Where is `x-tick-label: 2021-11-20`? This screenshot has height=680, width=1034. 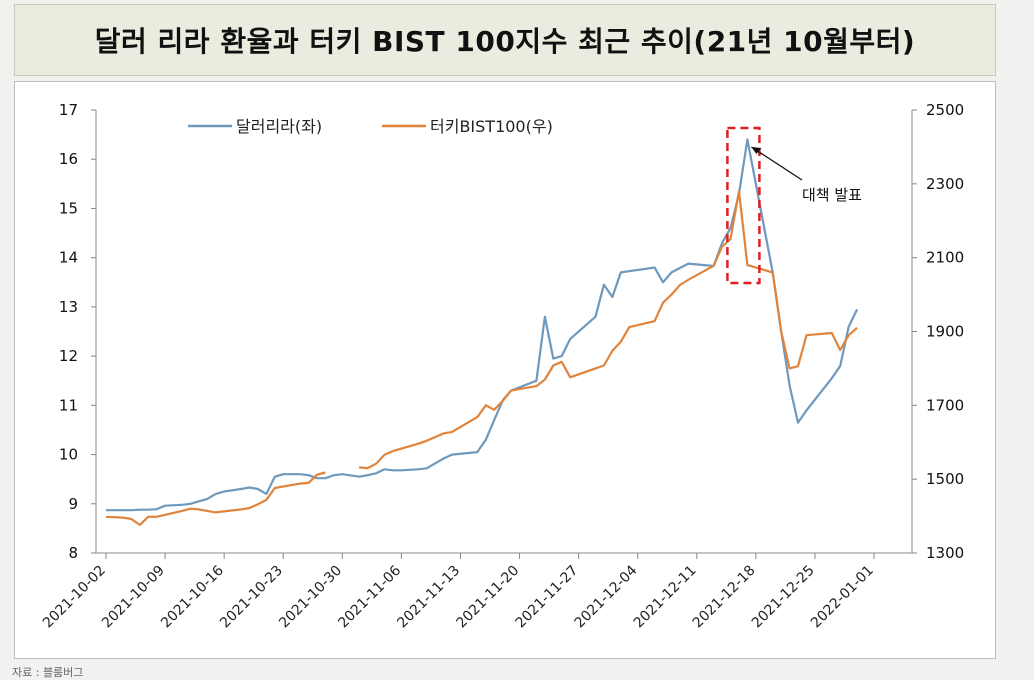
x-tick-label: 2021-11-20 is located at coordinates (488, 597).